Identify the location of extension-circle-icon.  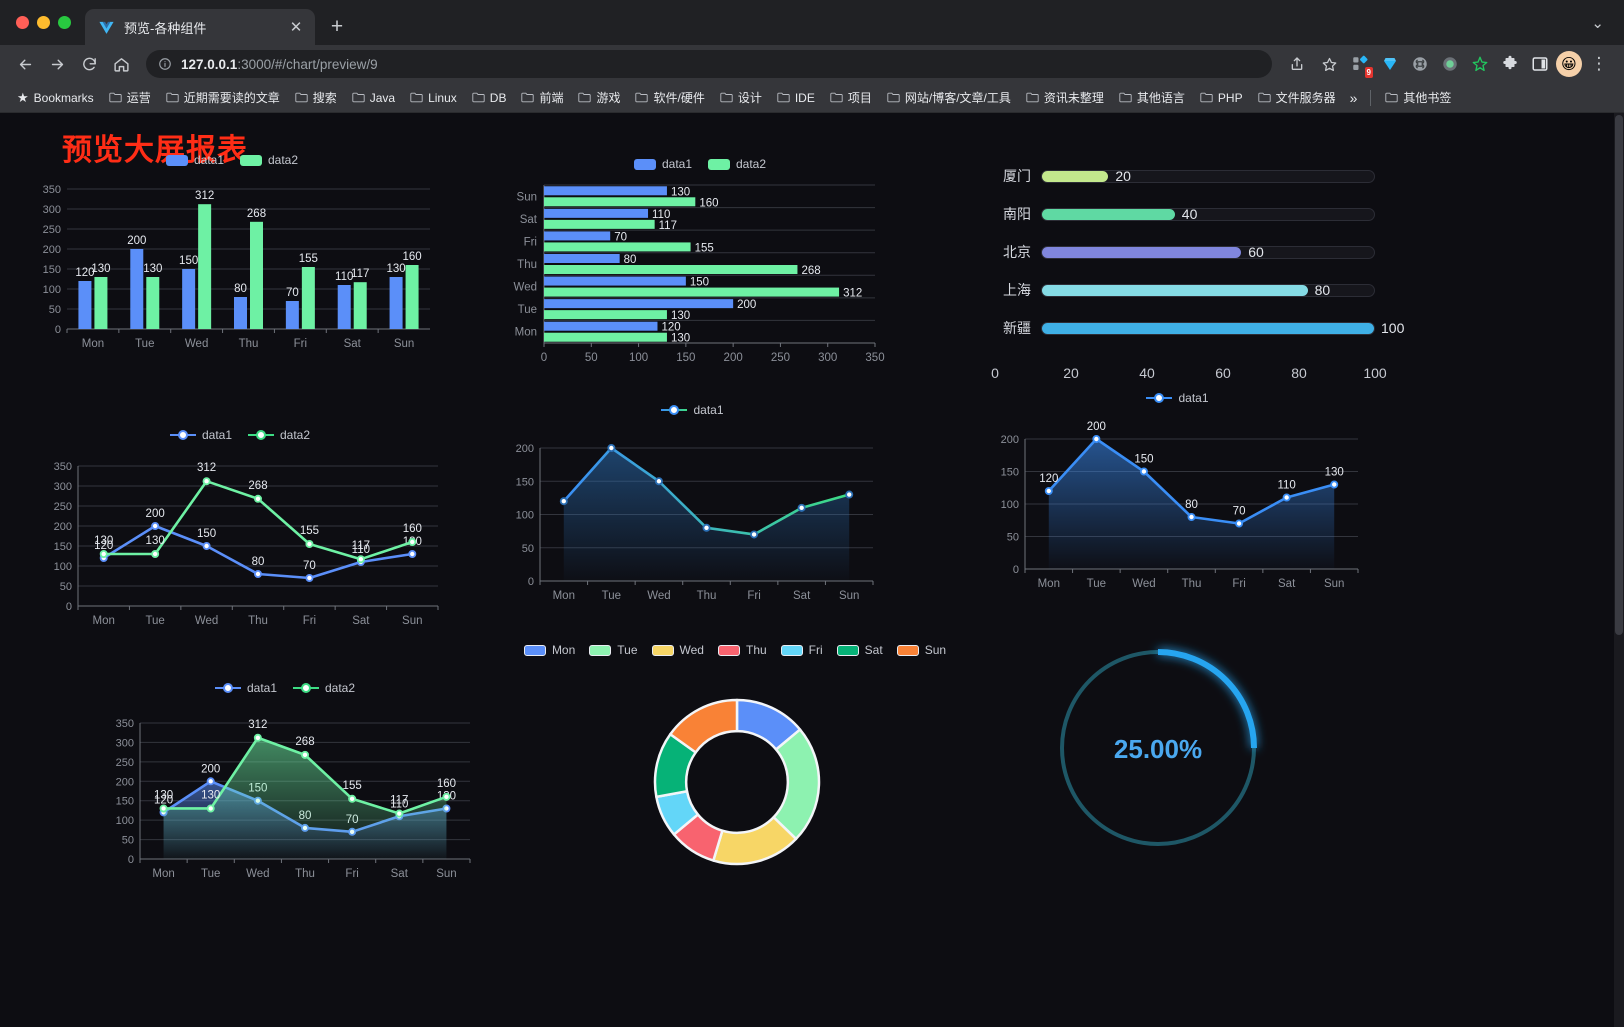
(1450, 64).